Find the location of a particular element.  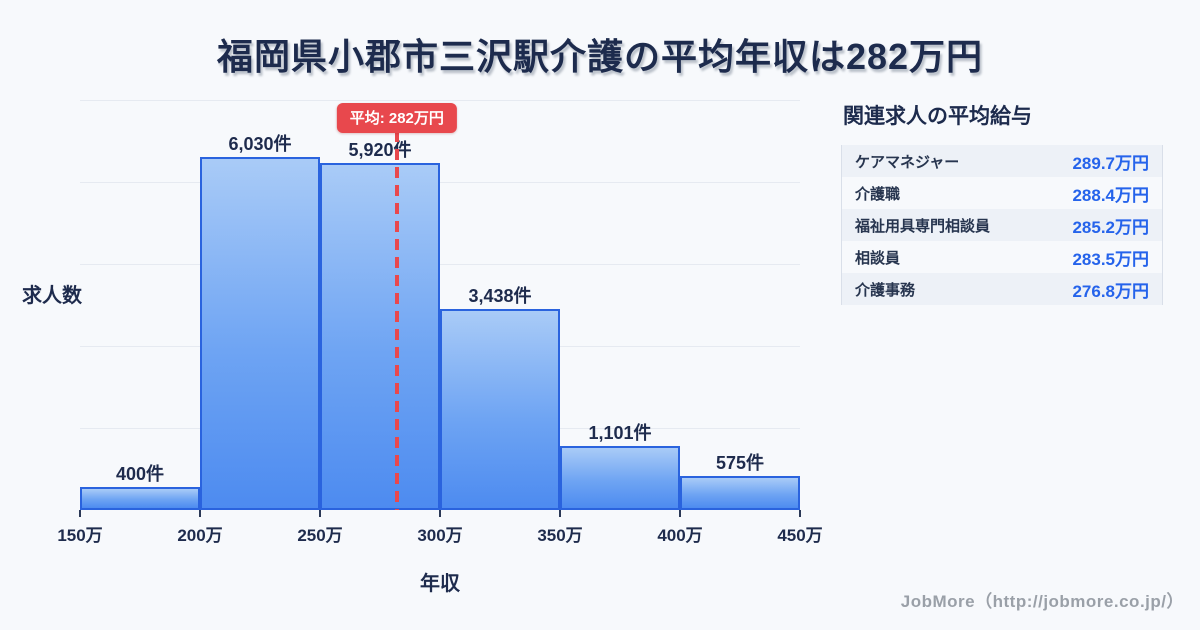

side-panel-title: 関連求人の平均給与 is located at coordinates (937, 116).